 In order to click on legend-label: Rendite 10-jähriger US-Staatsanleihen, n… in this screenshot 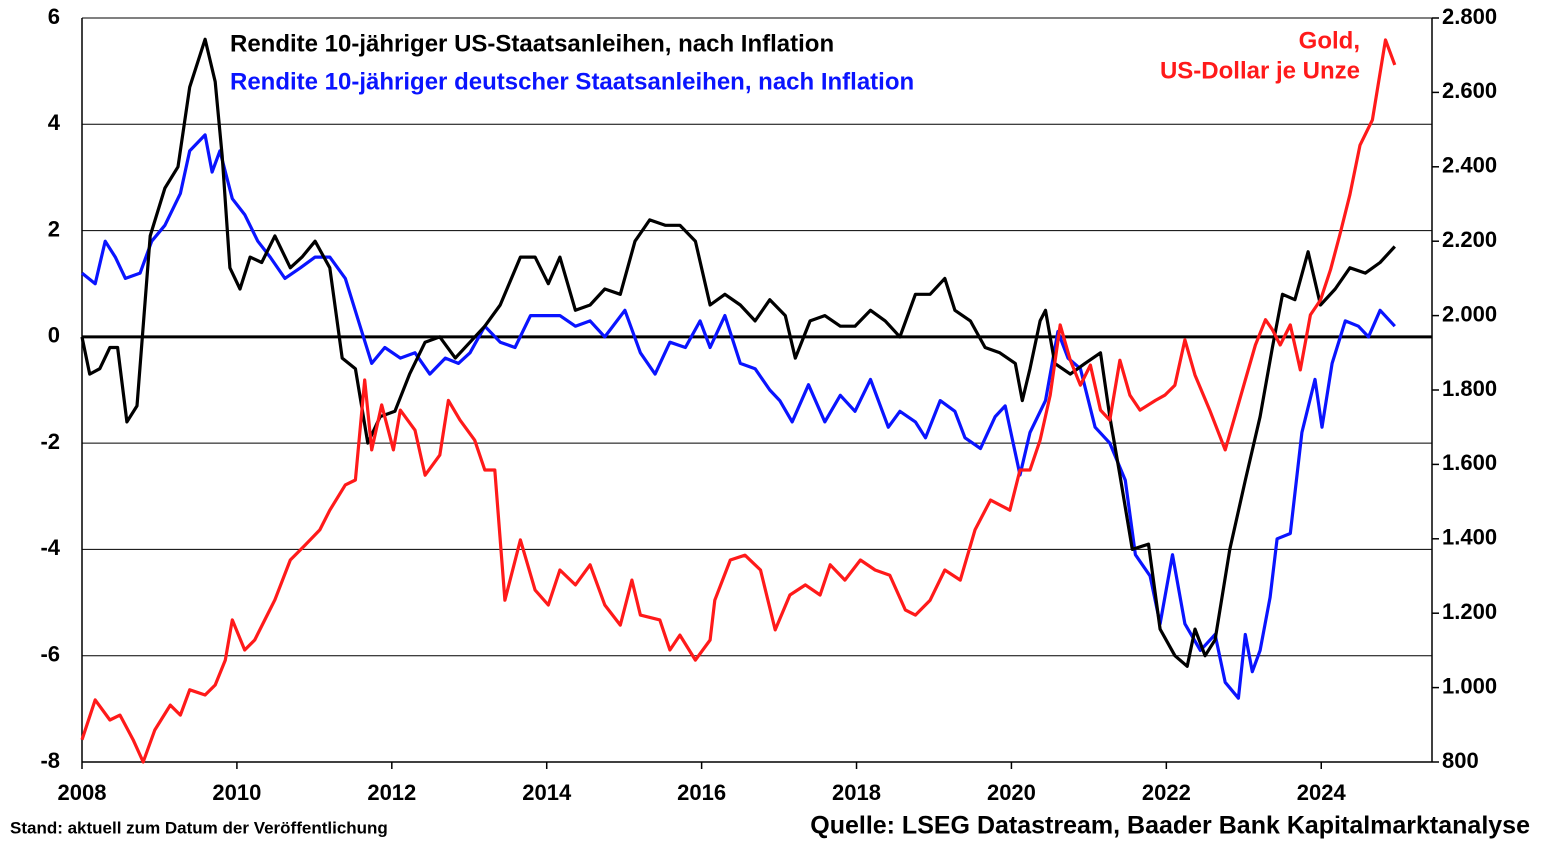, I will do `click(532, 43)`.